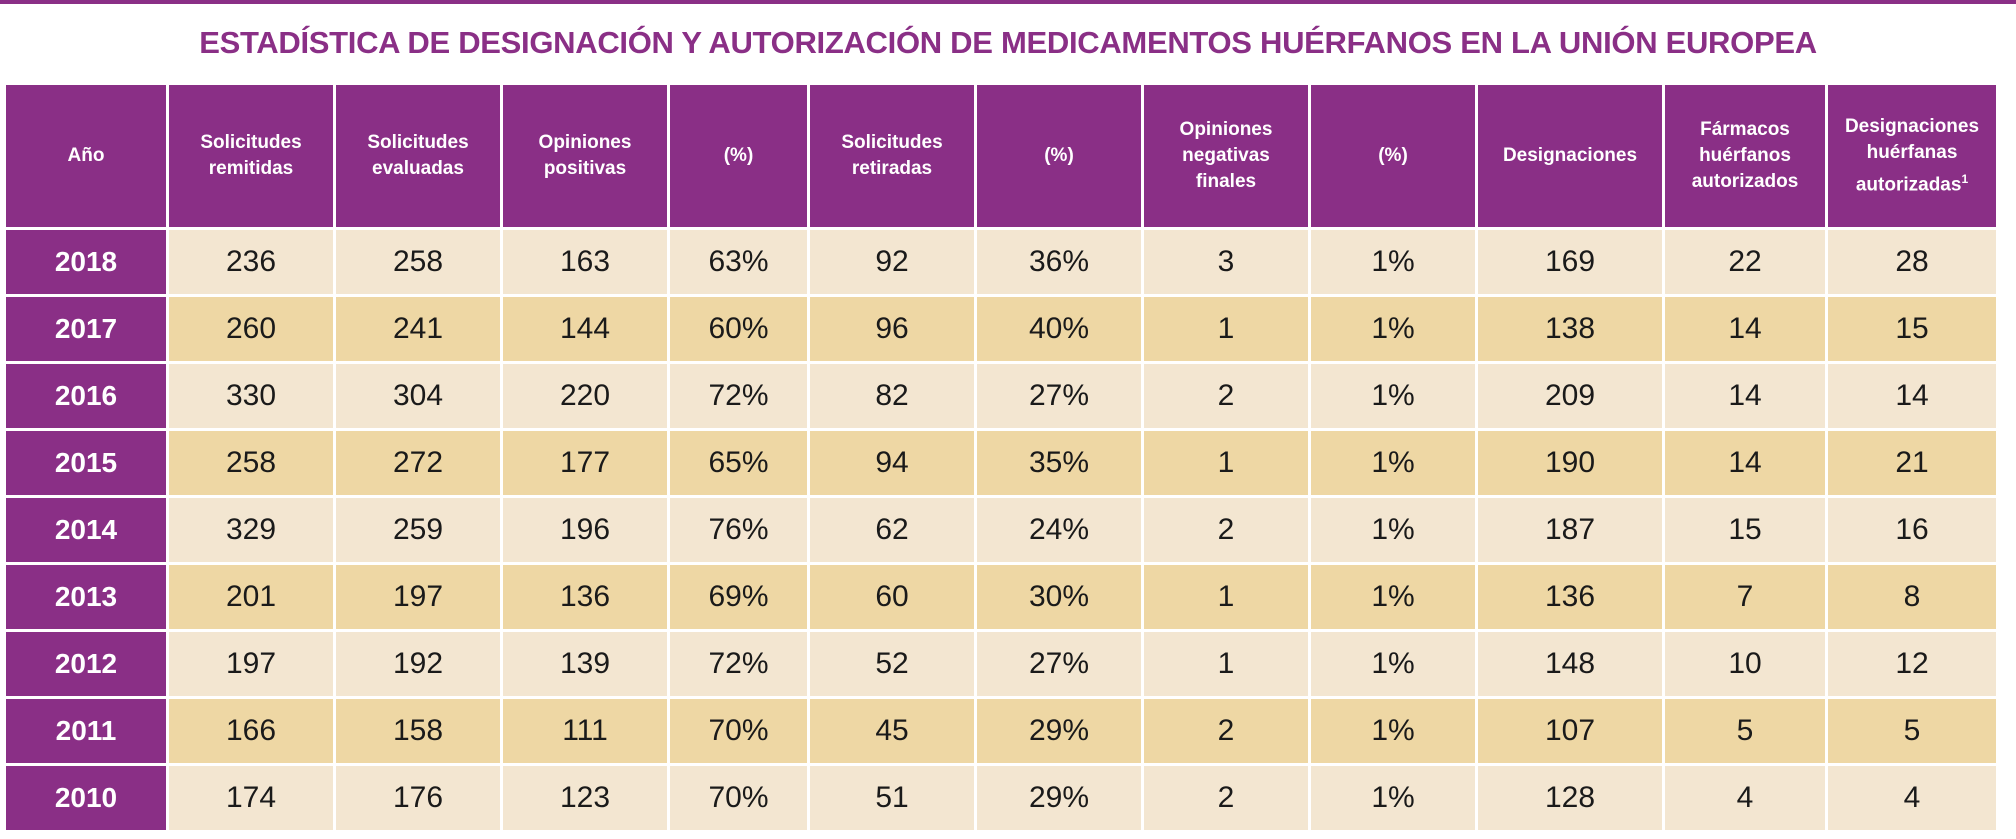 Image resolution: width=2016 pixels, height=839 pixels. Describe the element at coordinates (1570, 329) in the screenshot. I see `table-cell: 138` at that location.